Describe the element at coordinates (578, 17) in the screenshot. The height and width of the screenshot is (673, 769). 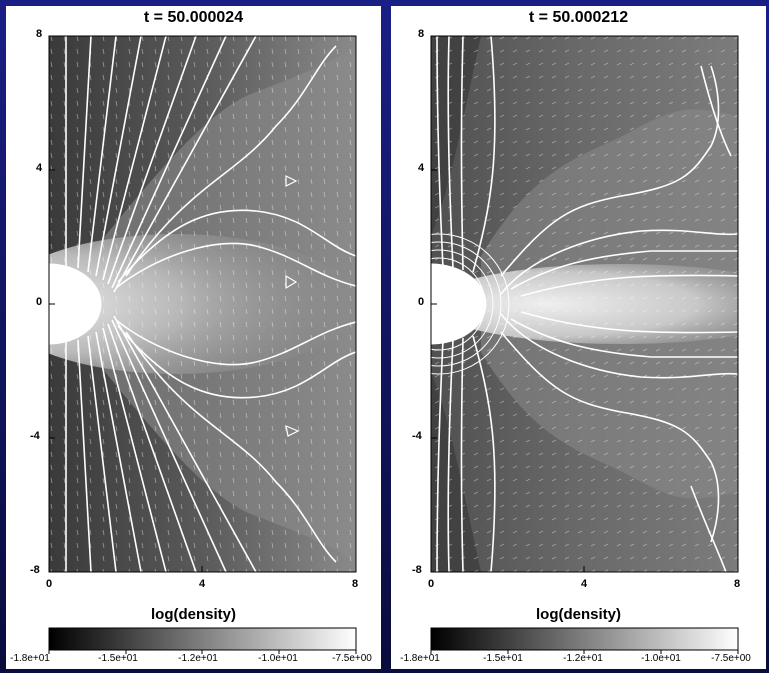
I see `panel-title: t = 50.000212` at that location.